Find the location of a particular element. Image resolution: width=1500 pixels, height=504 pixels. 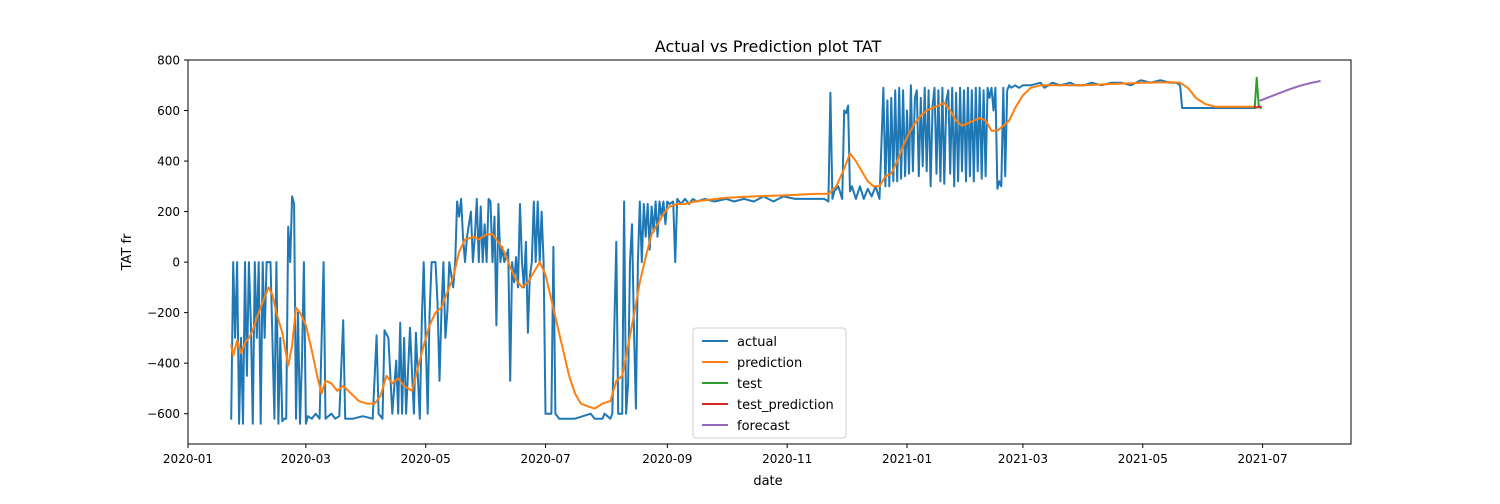

legend-label-actual: actual is located at coordinates (757, 342).